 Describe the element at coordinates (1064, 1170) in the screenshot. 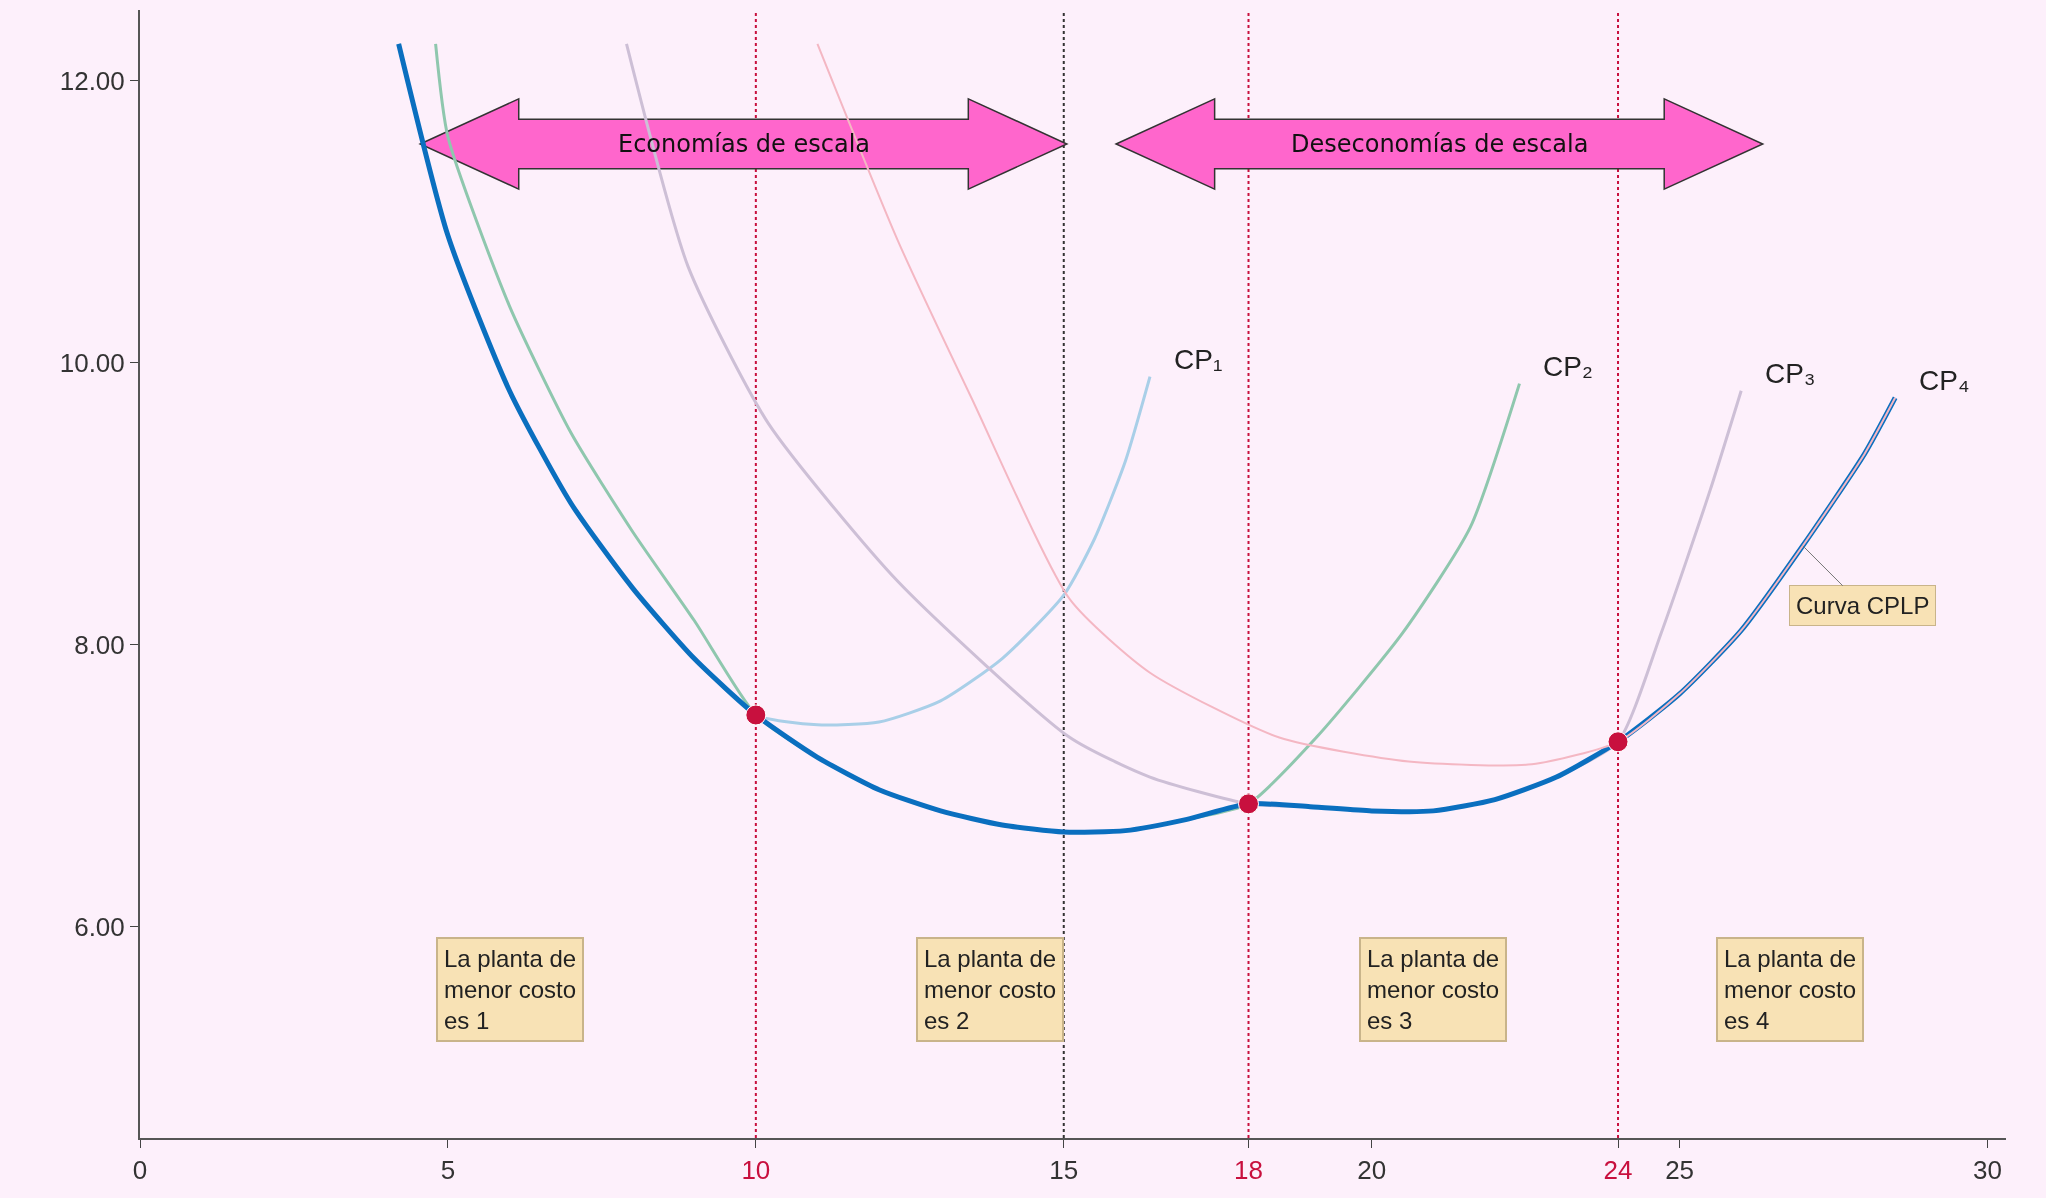

I see `x-tick-label: 15` at that location.